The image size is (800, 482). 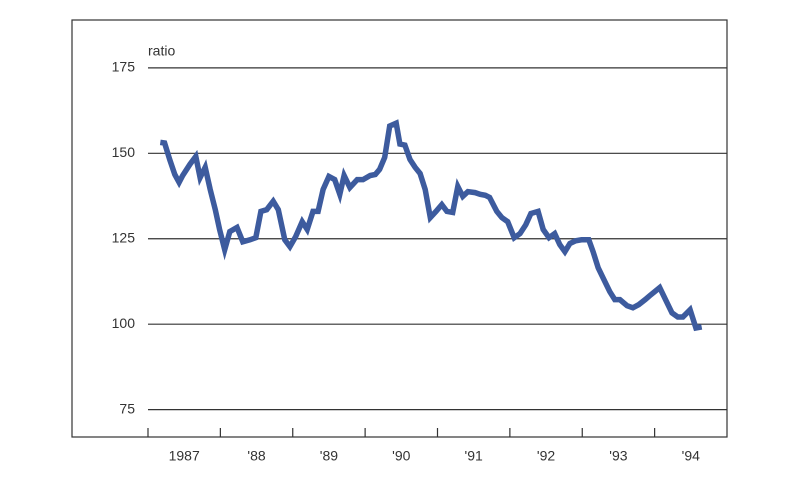 What do you see at coordinates (618, 456) in the screenshot?
I see `x-tick-label: '93` at bounding box center [618, 456].